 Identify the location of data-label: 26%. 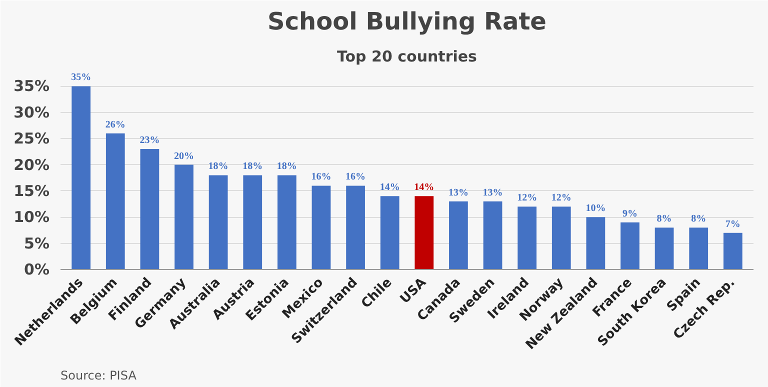
(115, 124).